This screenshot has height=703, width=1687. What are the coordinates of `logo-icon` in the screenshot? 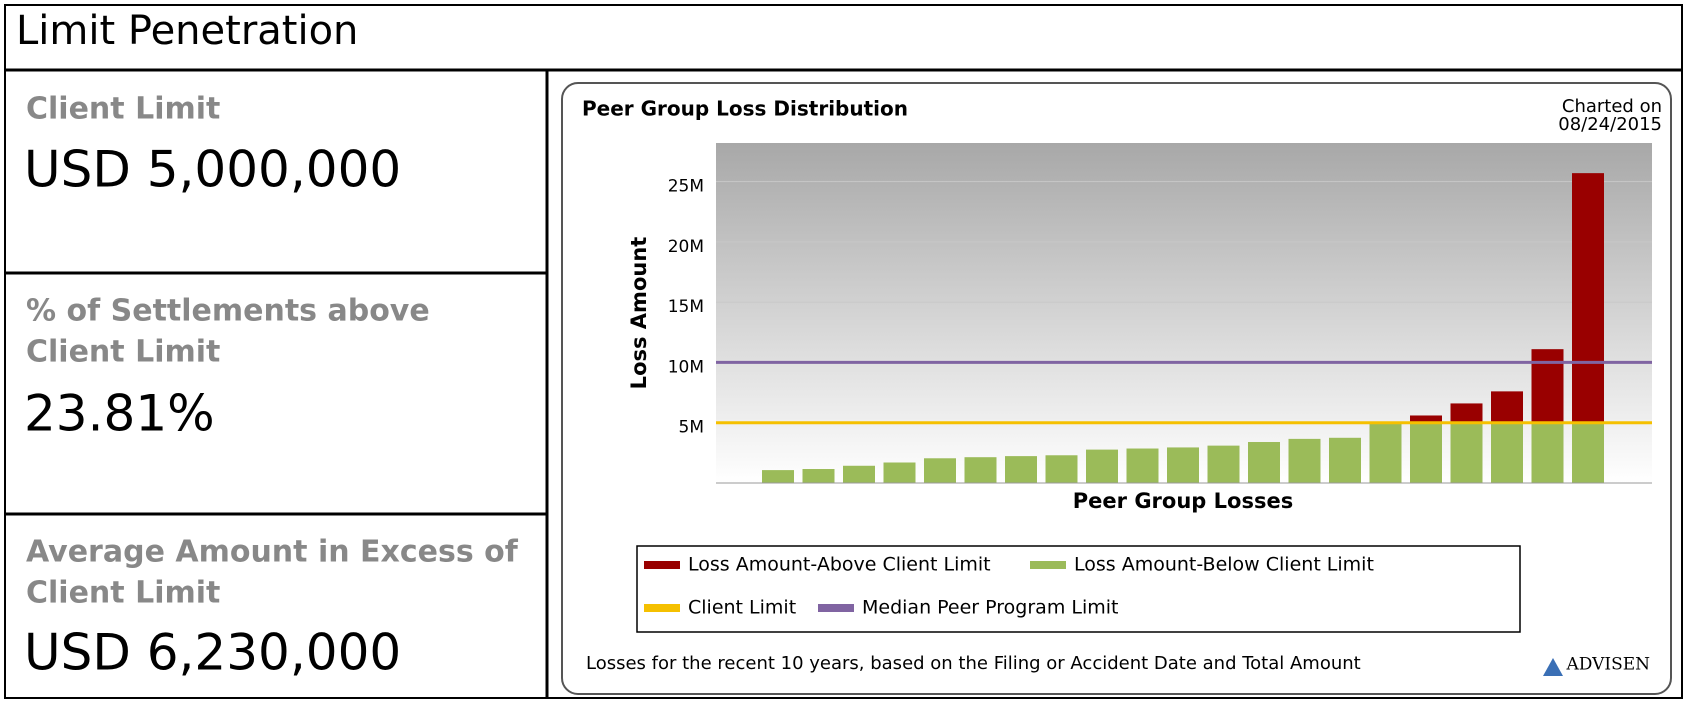 It's located at (1553, 667).